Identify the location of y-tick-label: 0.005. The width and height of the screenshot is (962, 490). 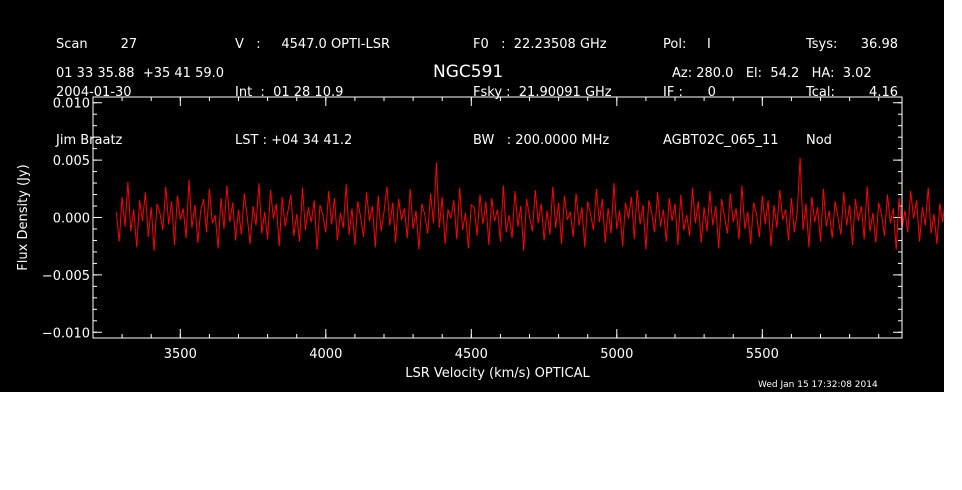
(71, 161).